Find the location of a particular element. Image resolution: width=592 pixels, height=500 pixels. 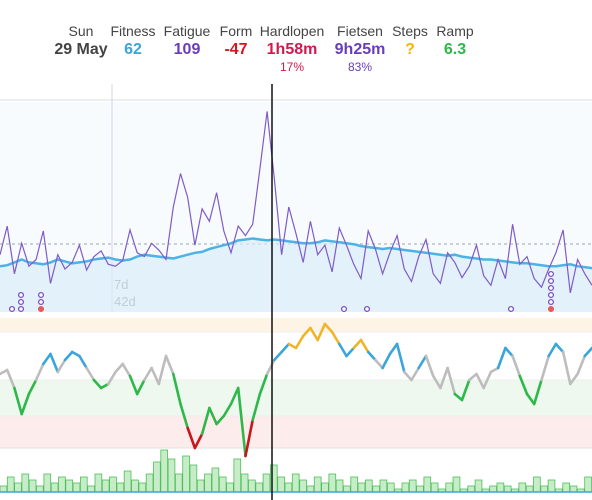

ramp-value: 6.3 is located at coordinates (455, 49).